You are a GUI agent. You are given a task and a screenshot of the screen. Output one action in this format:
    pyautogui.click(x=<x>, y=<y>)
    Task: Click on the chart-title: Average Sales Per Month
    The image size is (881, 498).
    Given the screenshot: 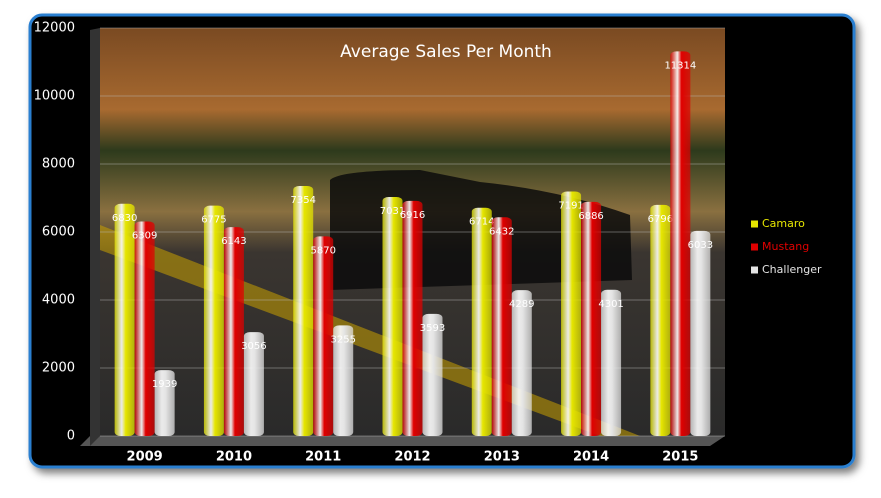 What is the action you would take?
    pyautogui.click(x=446, y=52)
    